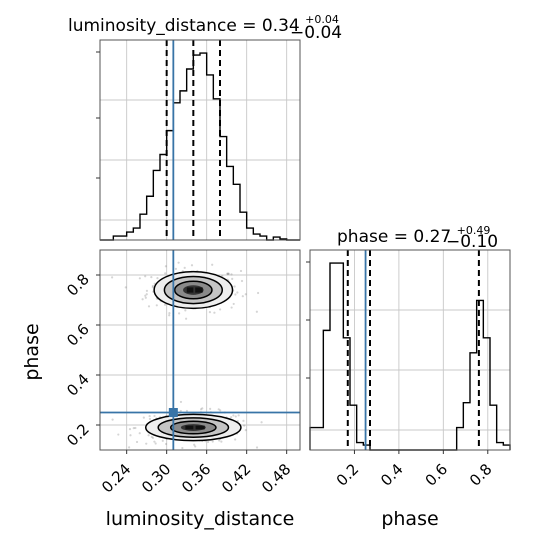 The height and width of the screenshot is (550, 550). Describe the element at coordinates (316, 33) in the screenshot. I see `title-luminosity_distance-sub: −0.04` at that location.